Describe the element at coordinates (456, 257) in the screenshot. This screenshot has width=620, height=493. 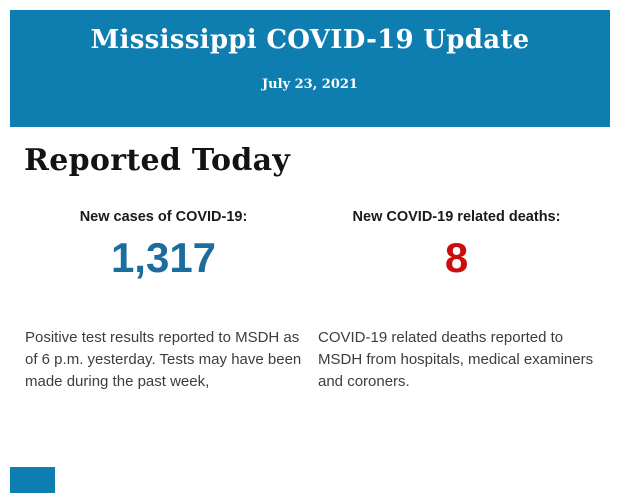
I see `stat-value-new-deaths: 8` at that location.